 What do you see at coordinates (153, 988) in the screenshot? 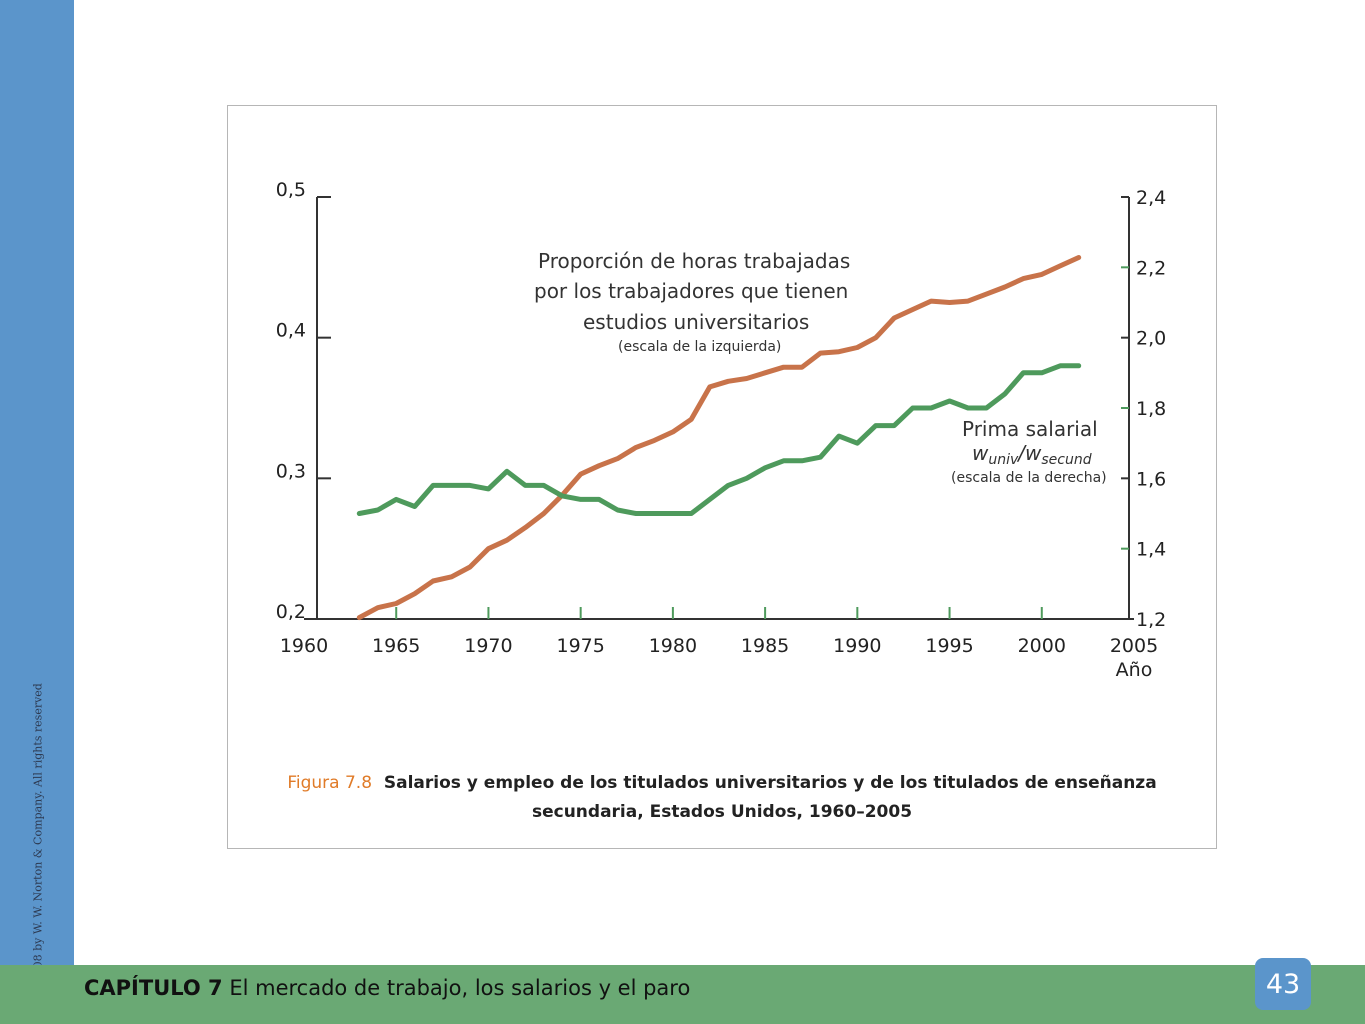
I see `chapter-label: CAPÍTULO 7` at bounding box center [153, 988].